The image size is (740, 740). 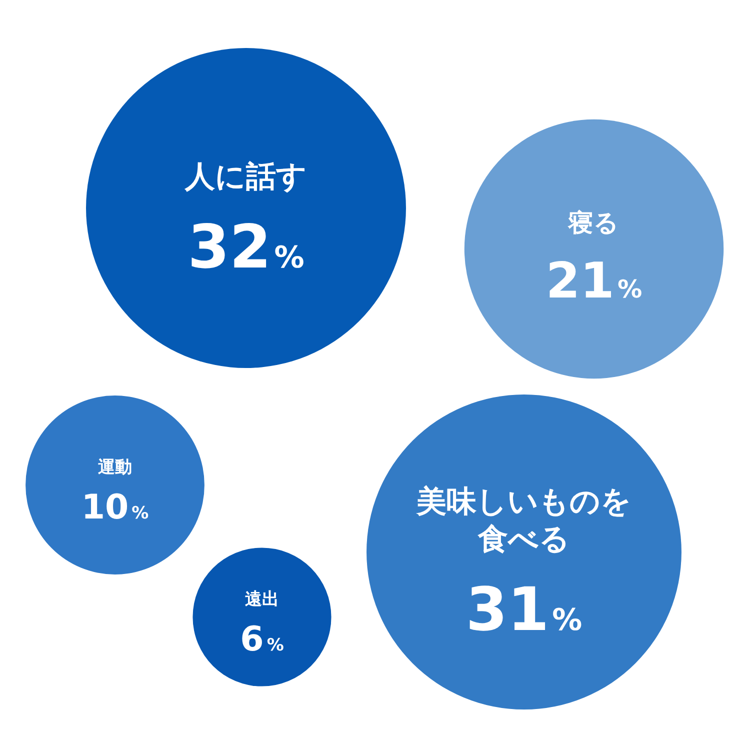 I want to click on data-label: 10%, so click(x=115, y=508).